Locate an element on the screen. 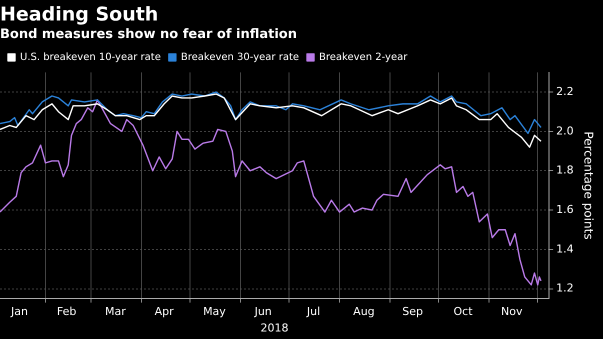 This screenshot has height=339, width=603. x-tick-label: Jan is located at coordinates (19, 311).